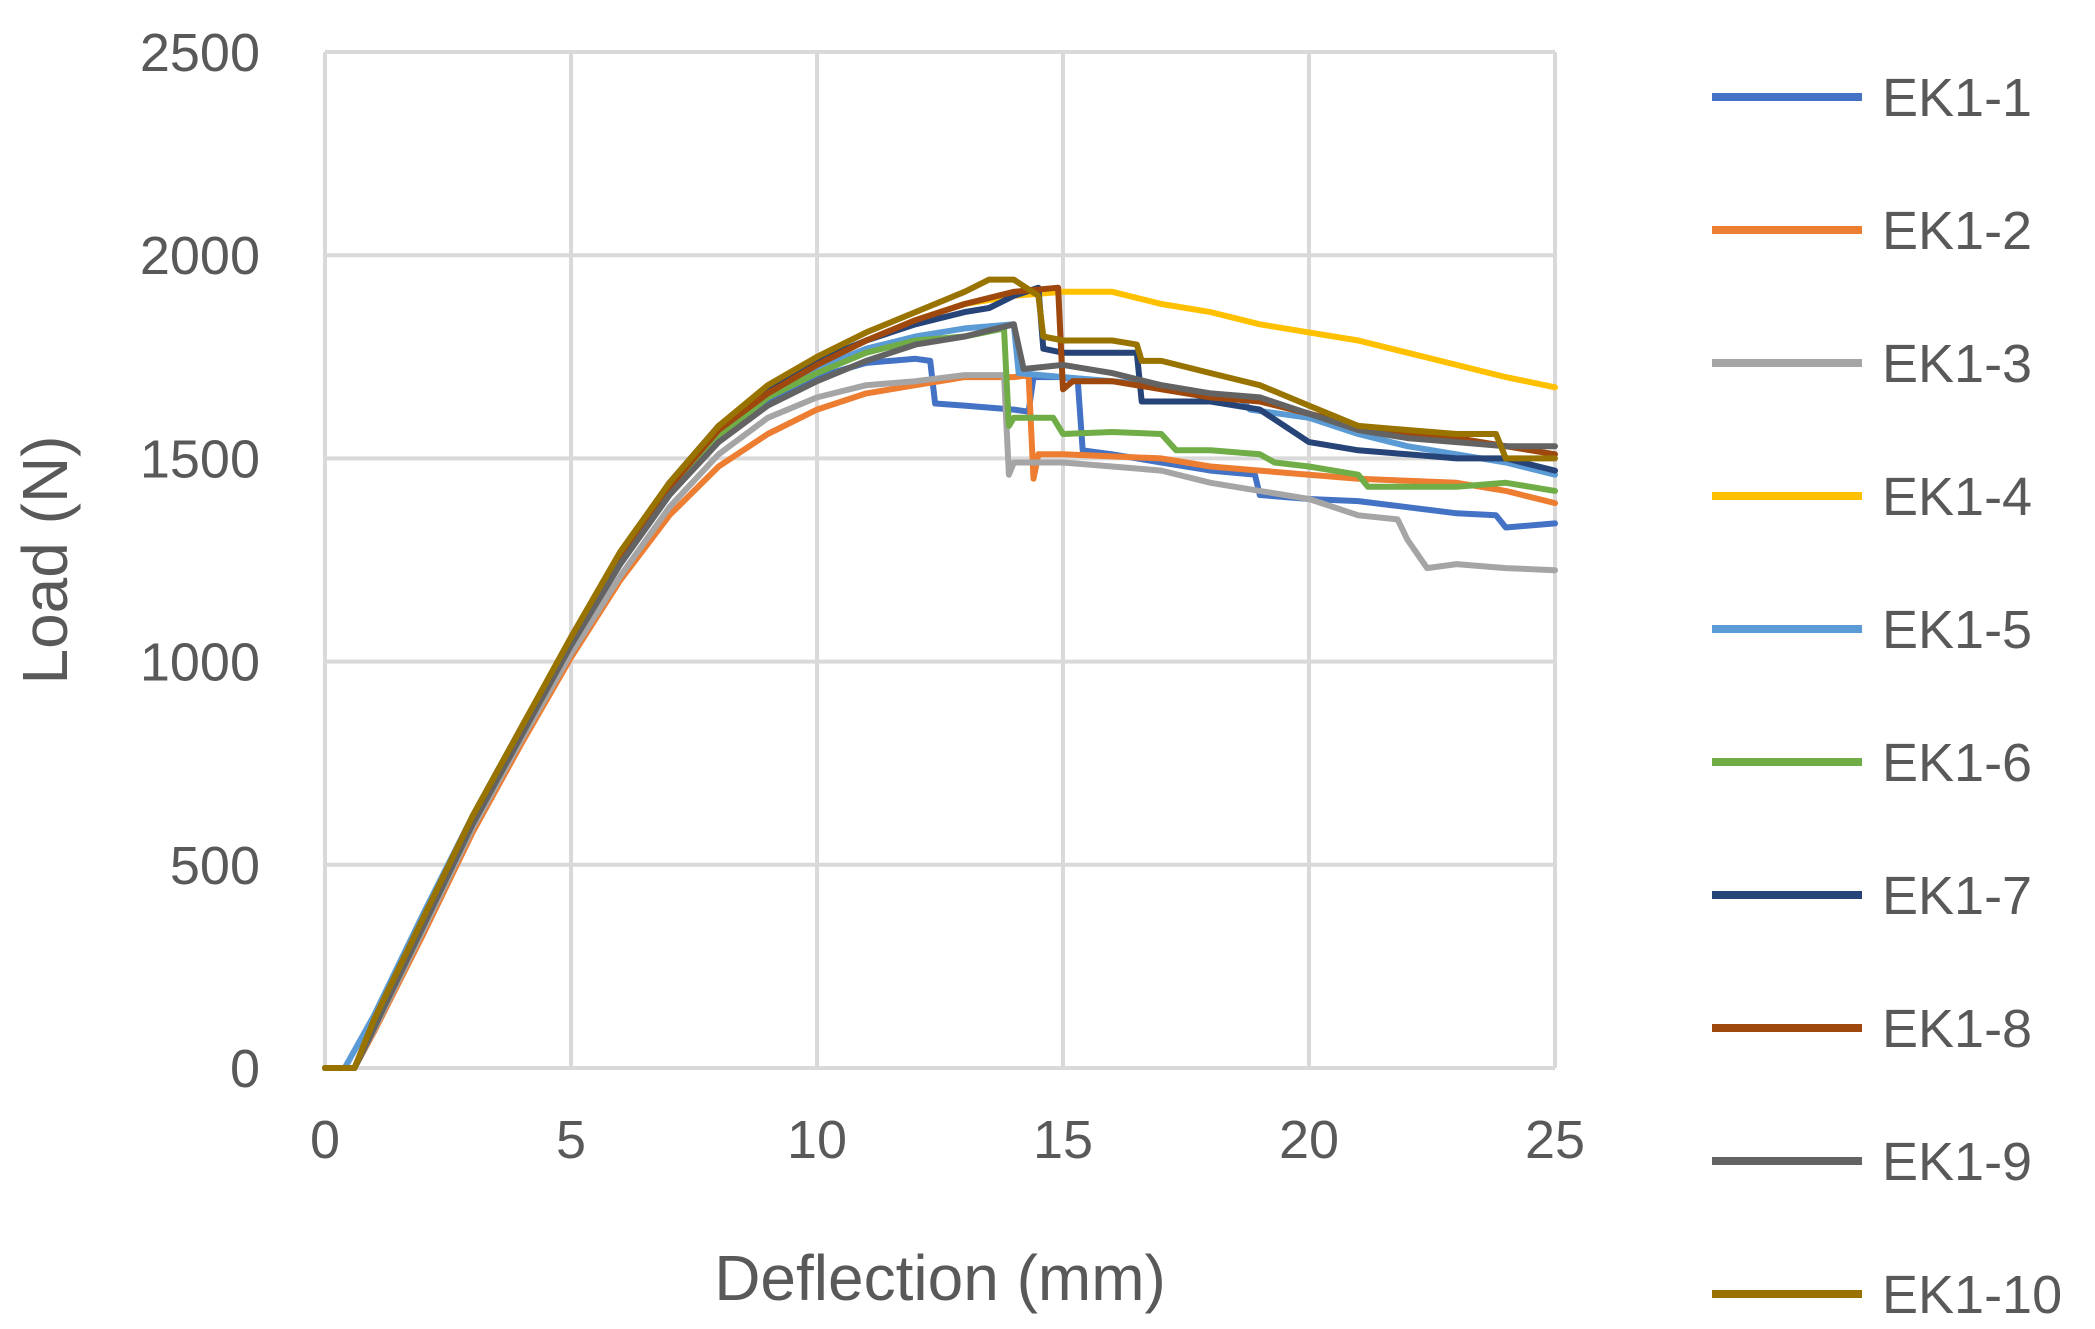 The width and height of the screenshot is (2095, 1329). I want to click on y-tick-label: 0, so click(245, 1069).